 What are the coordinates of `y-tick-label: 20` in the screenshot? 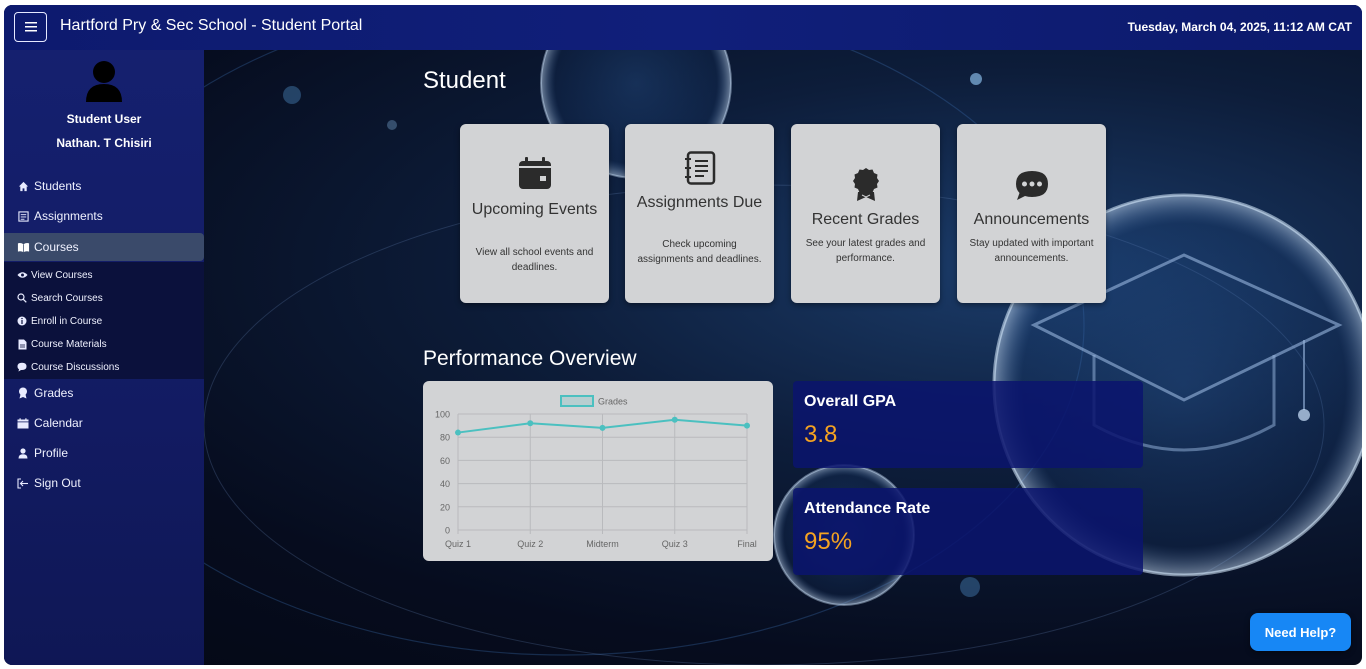 It's located at (445, 507).